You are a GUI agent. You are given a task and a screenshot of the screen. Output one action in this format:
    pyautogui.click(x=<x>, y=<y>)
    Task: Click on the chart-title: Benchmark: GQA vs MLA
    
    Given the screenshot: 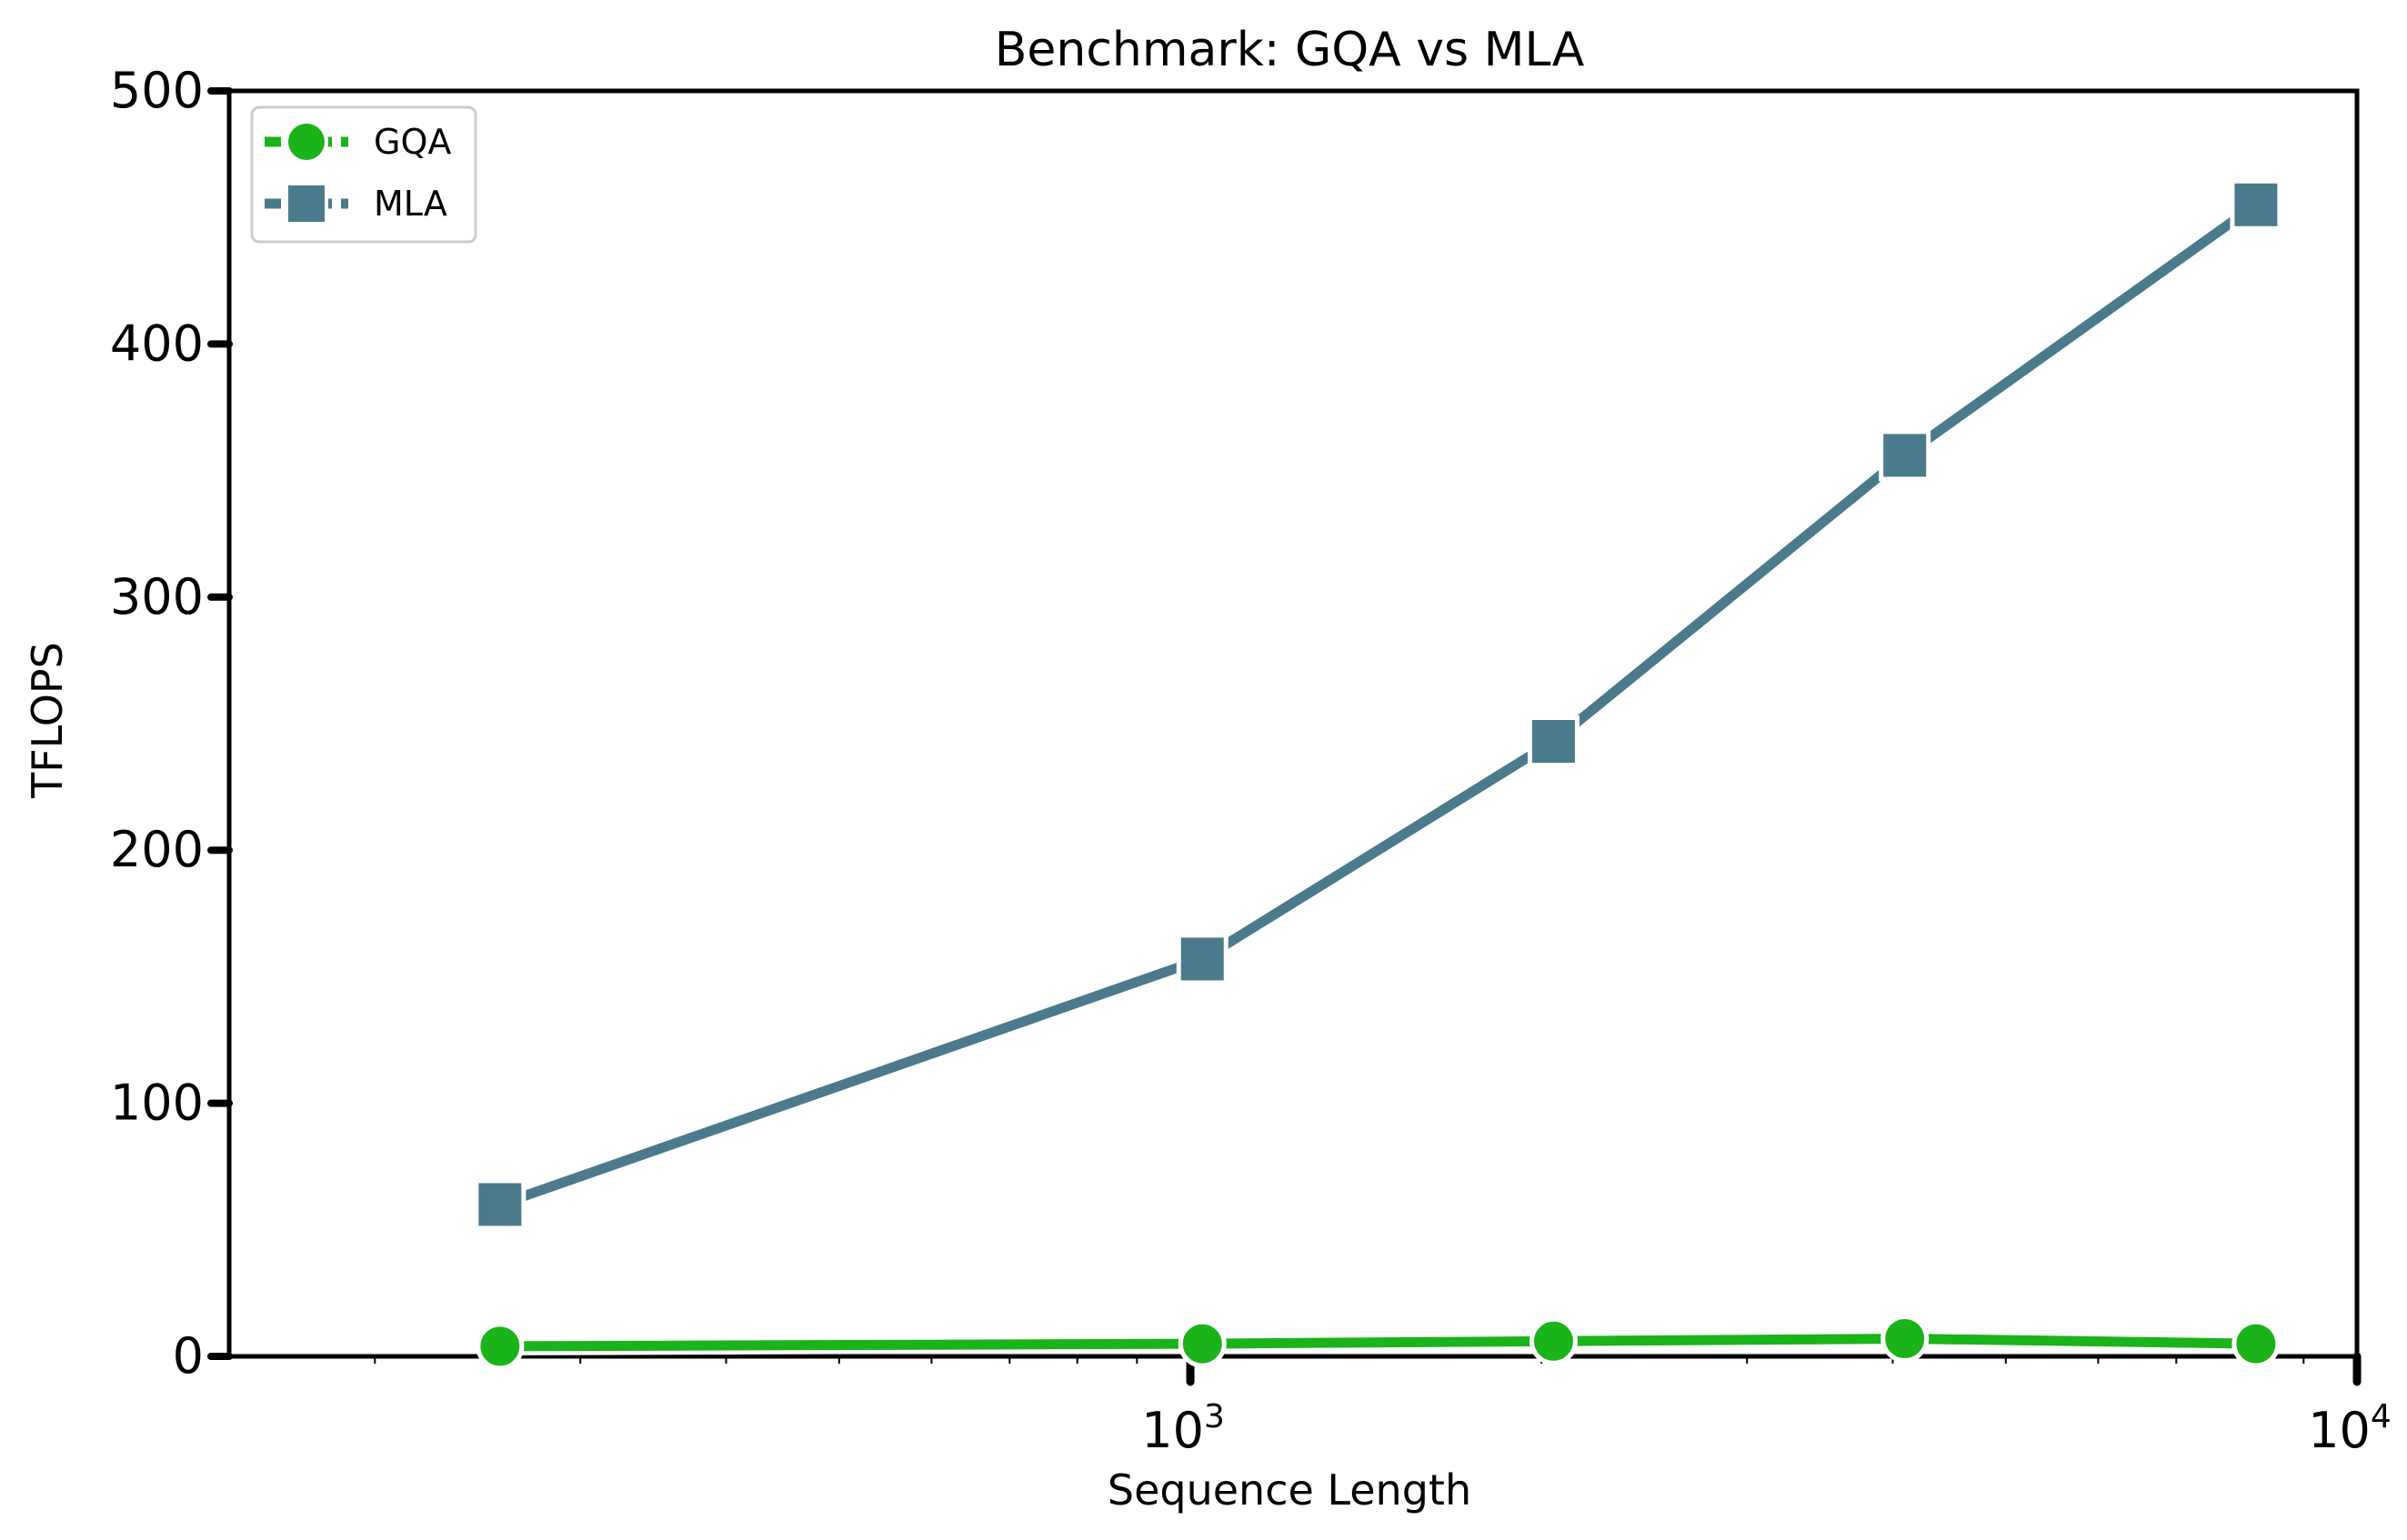 What is the action you would take?
    pyautogui.click(x=1290, y=50)
    